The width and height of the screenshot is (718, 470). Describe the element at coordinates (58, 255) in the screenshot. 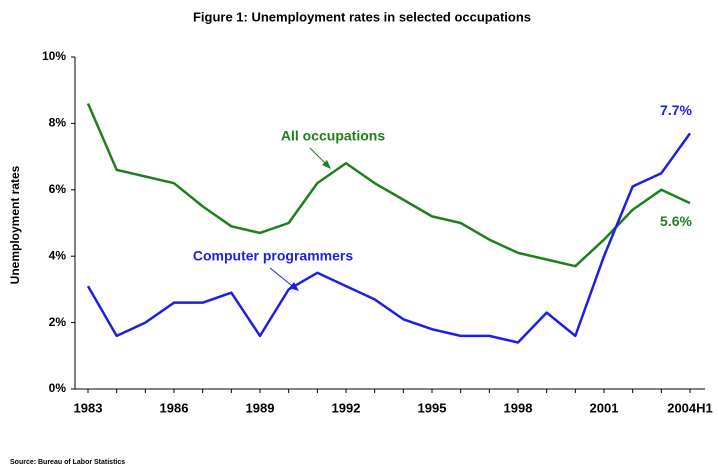

I see `y-tick-label: 4%` at that location.